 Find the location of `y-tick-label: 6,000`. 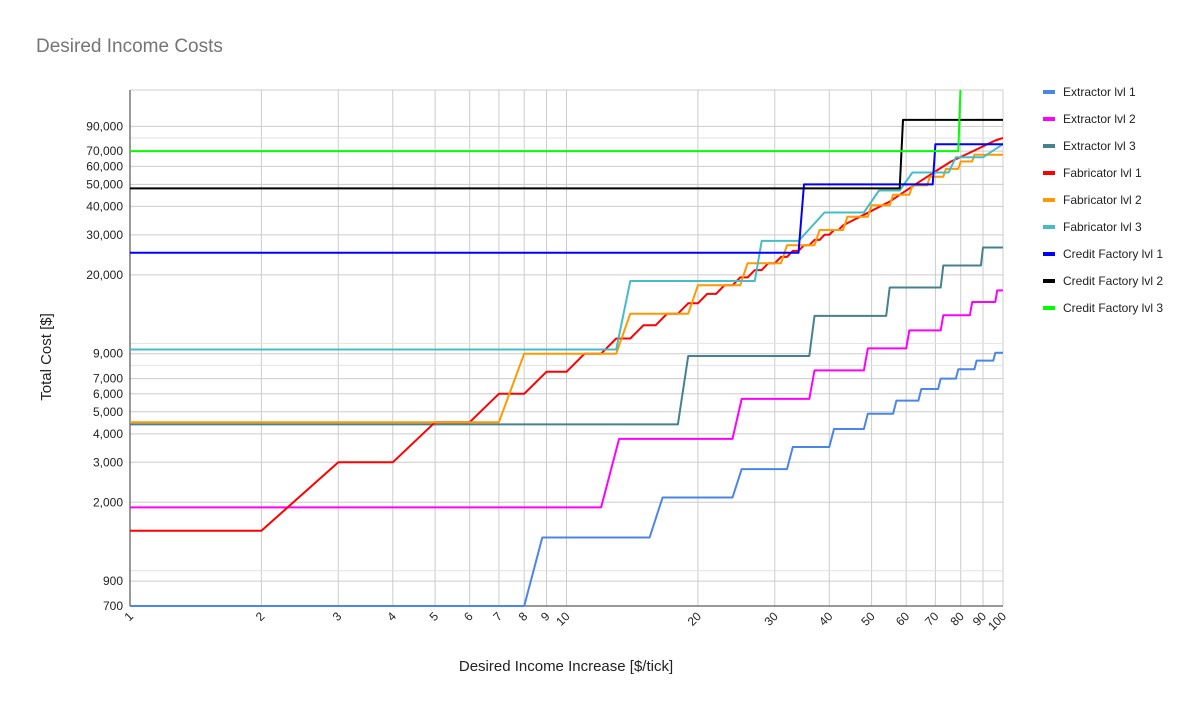

y-tick-label: 6,000 is located at coordinates (108, 394).